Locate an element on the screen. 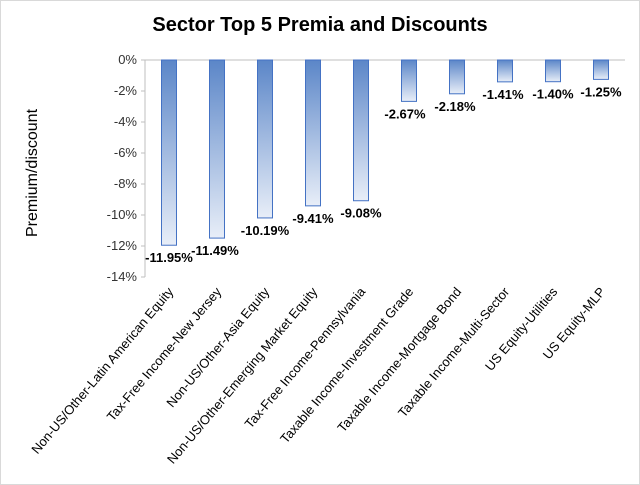  y-tick-label: 0% is located at coordinates (127, 59).